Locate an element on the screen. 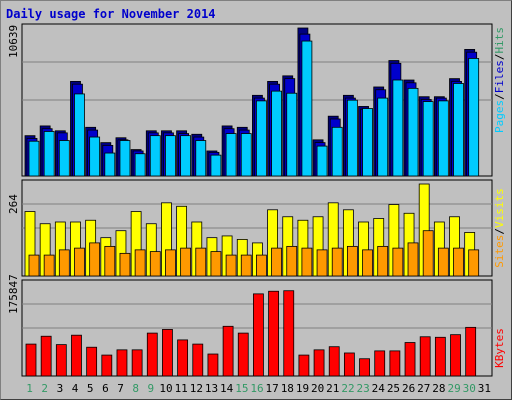  legend-item: Files is located at coordinates (499, 76).